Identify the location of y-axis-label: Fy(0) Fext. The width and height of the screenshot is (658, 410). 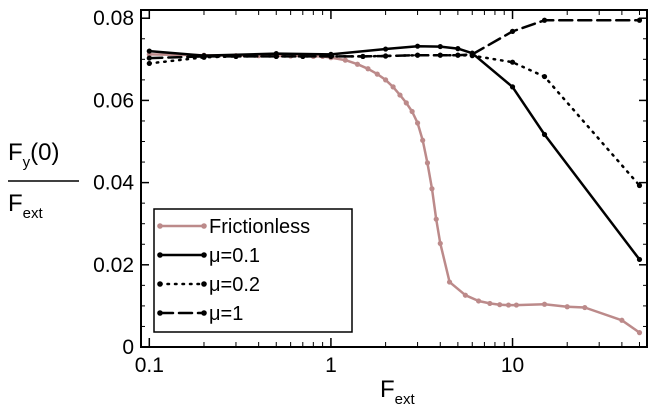
(43, 180).